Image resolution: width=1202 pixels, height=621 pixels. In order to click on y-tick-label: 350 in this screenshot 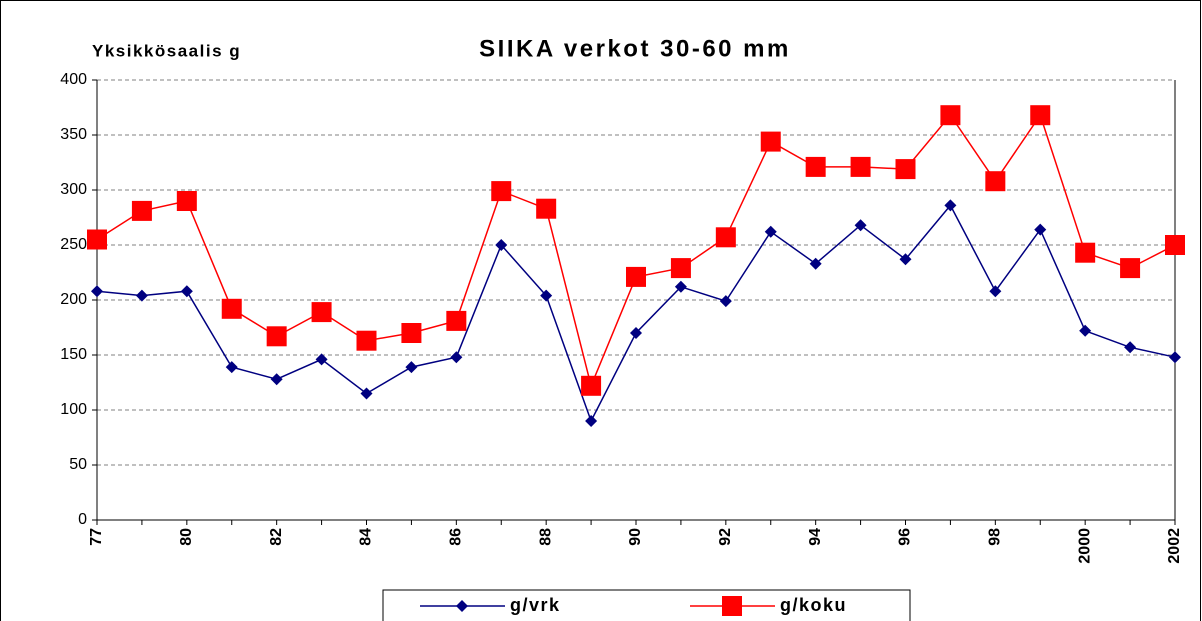, I will do `click(73, 134)`.